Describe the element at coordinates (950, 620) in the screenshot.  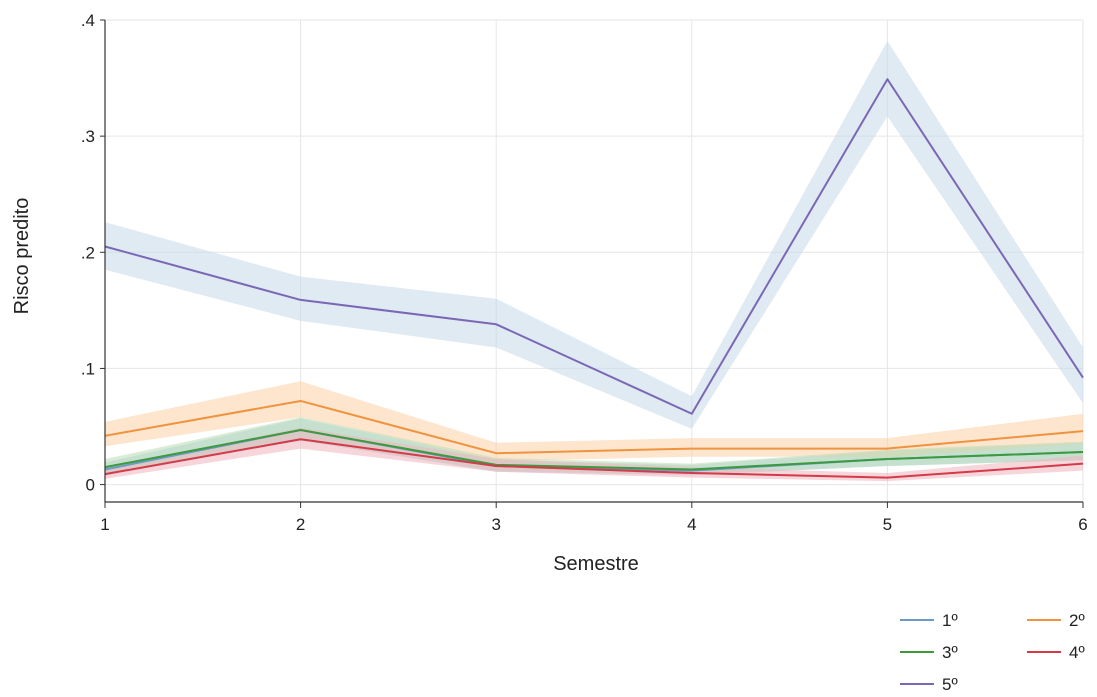
I see `legend-label-1: 1º` at that location.